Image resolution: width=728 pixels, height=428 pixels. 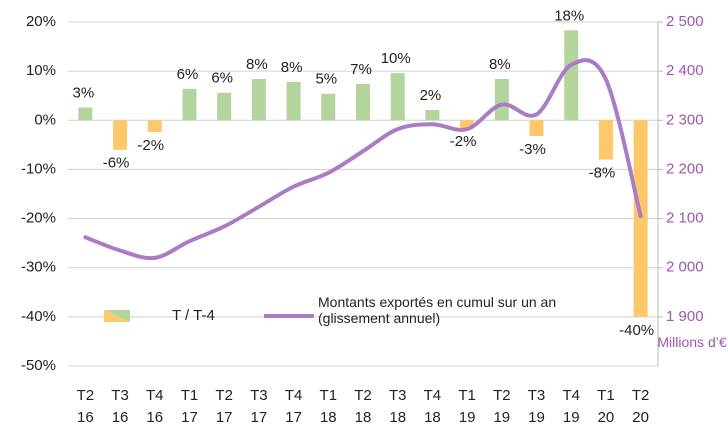 What do you see at coordinates (38, 218) in the screenshot?
I see `y-tick-label: -20%` at bounding box center [38, 218].